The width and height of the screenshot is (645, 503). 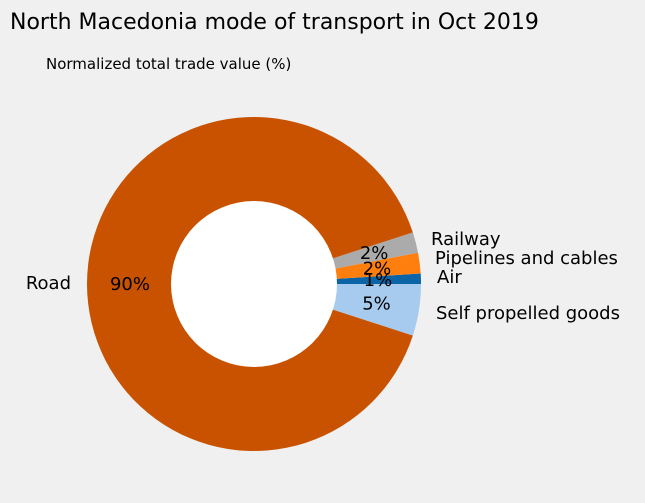 What do you see at coordinates (378, 280) in the screenshot?
I see `pct-label-air: 1%` at bounding box center [378, 280].